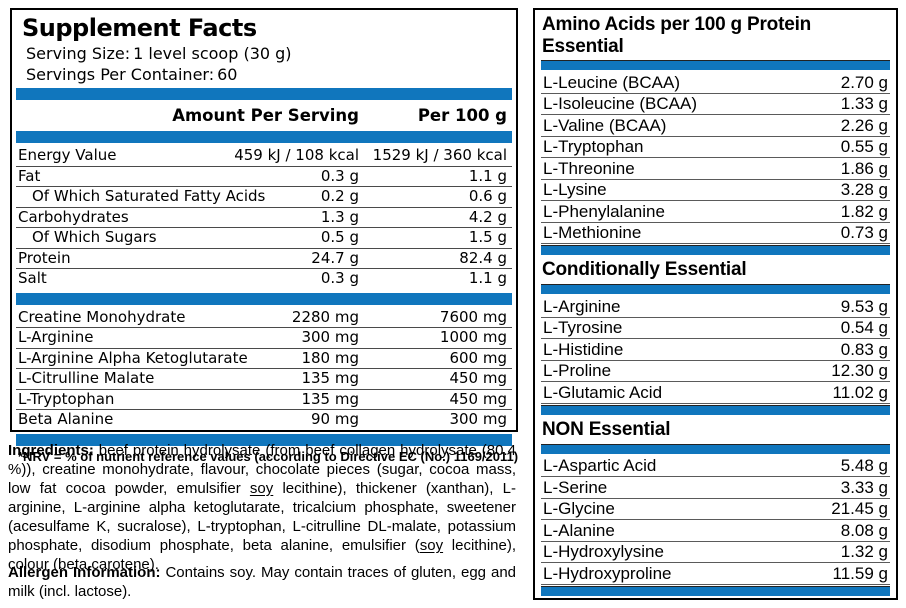 Image resolution: width=906 pixels, height=608 pixels. What do you see at coordinates (330, 357) in the screenshot?
I see `row-amount-per-serving: 180 mg` at bounding box center [330, 357].